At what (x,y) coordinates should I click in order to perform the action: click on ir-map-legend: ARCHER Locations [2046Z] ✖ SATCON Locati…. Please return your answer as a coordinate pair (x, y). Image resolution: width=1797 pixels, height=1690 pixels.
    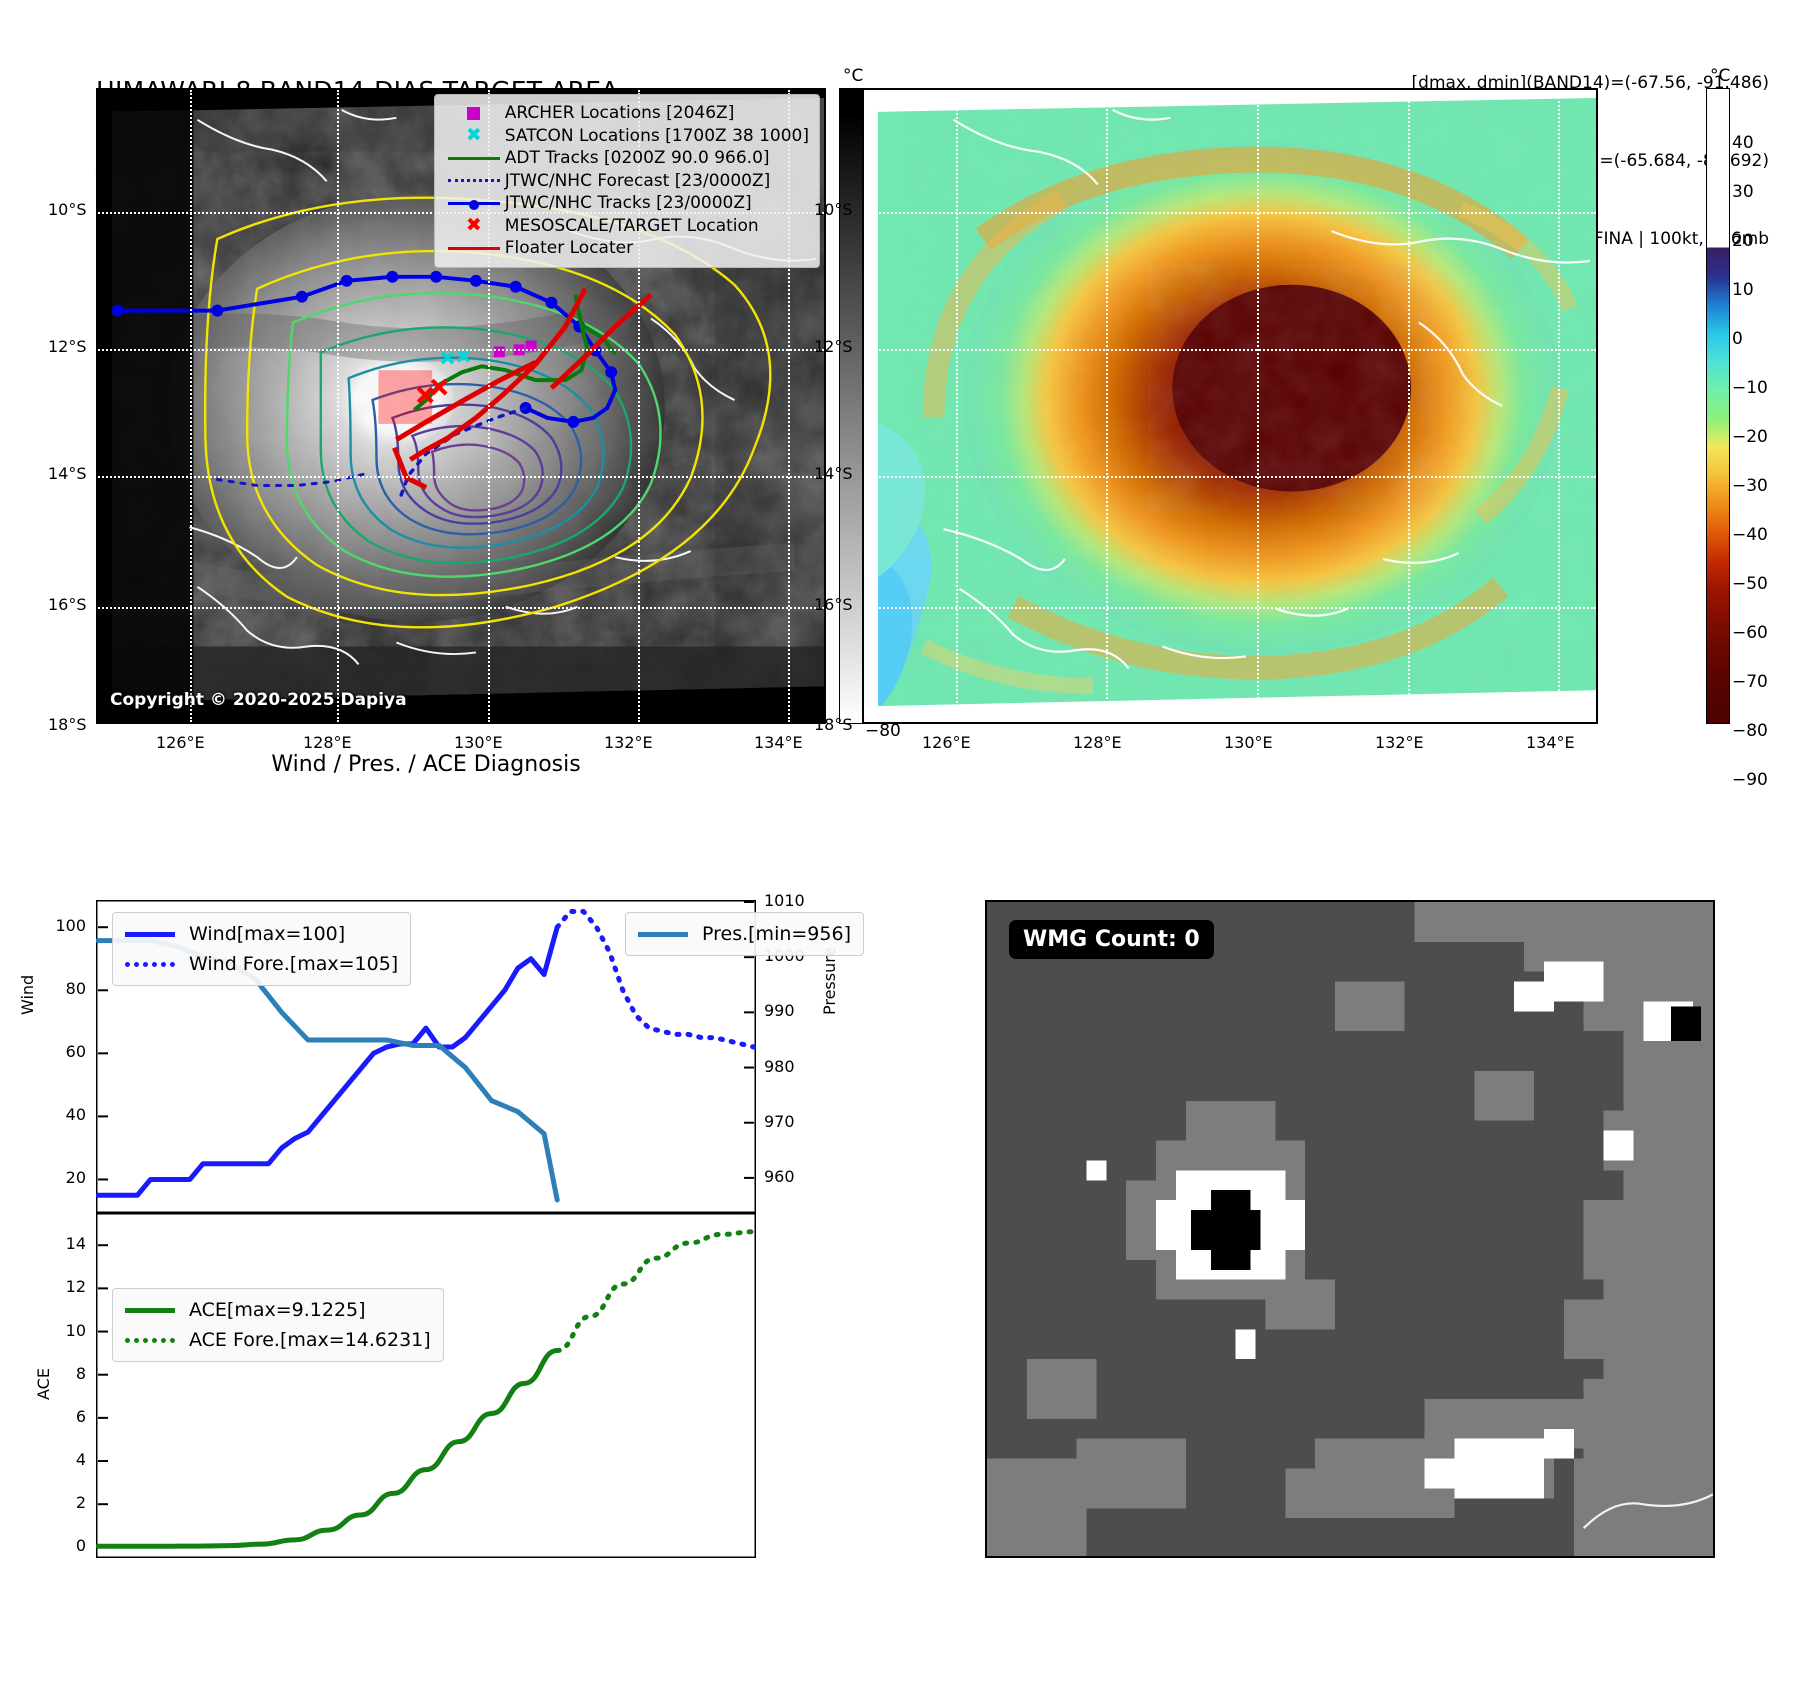
    Looking at the image, I should click on (626, 181).